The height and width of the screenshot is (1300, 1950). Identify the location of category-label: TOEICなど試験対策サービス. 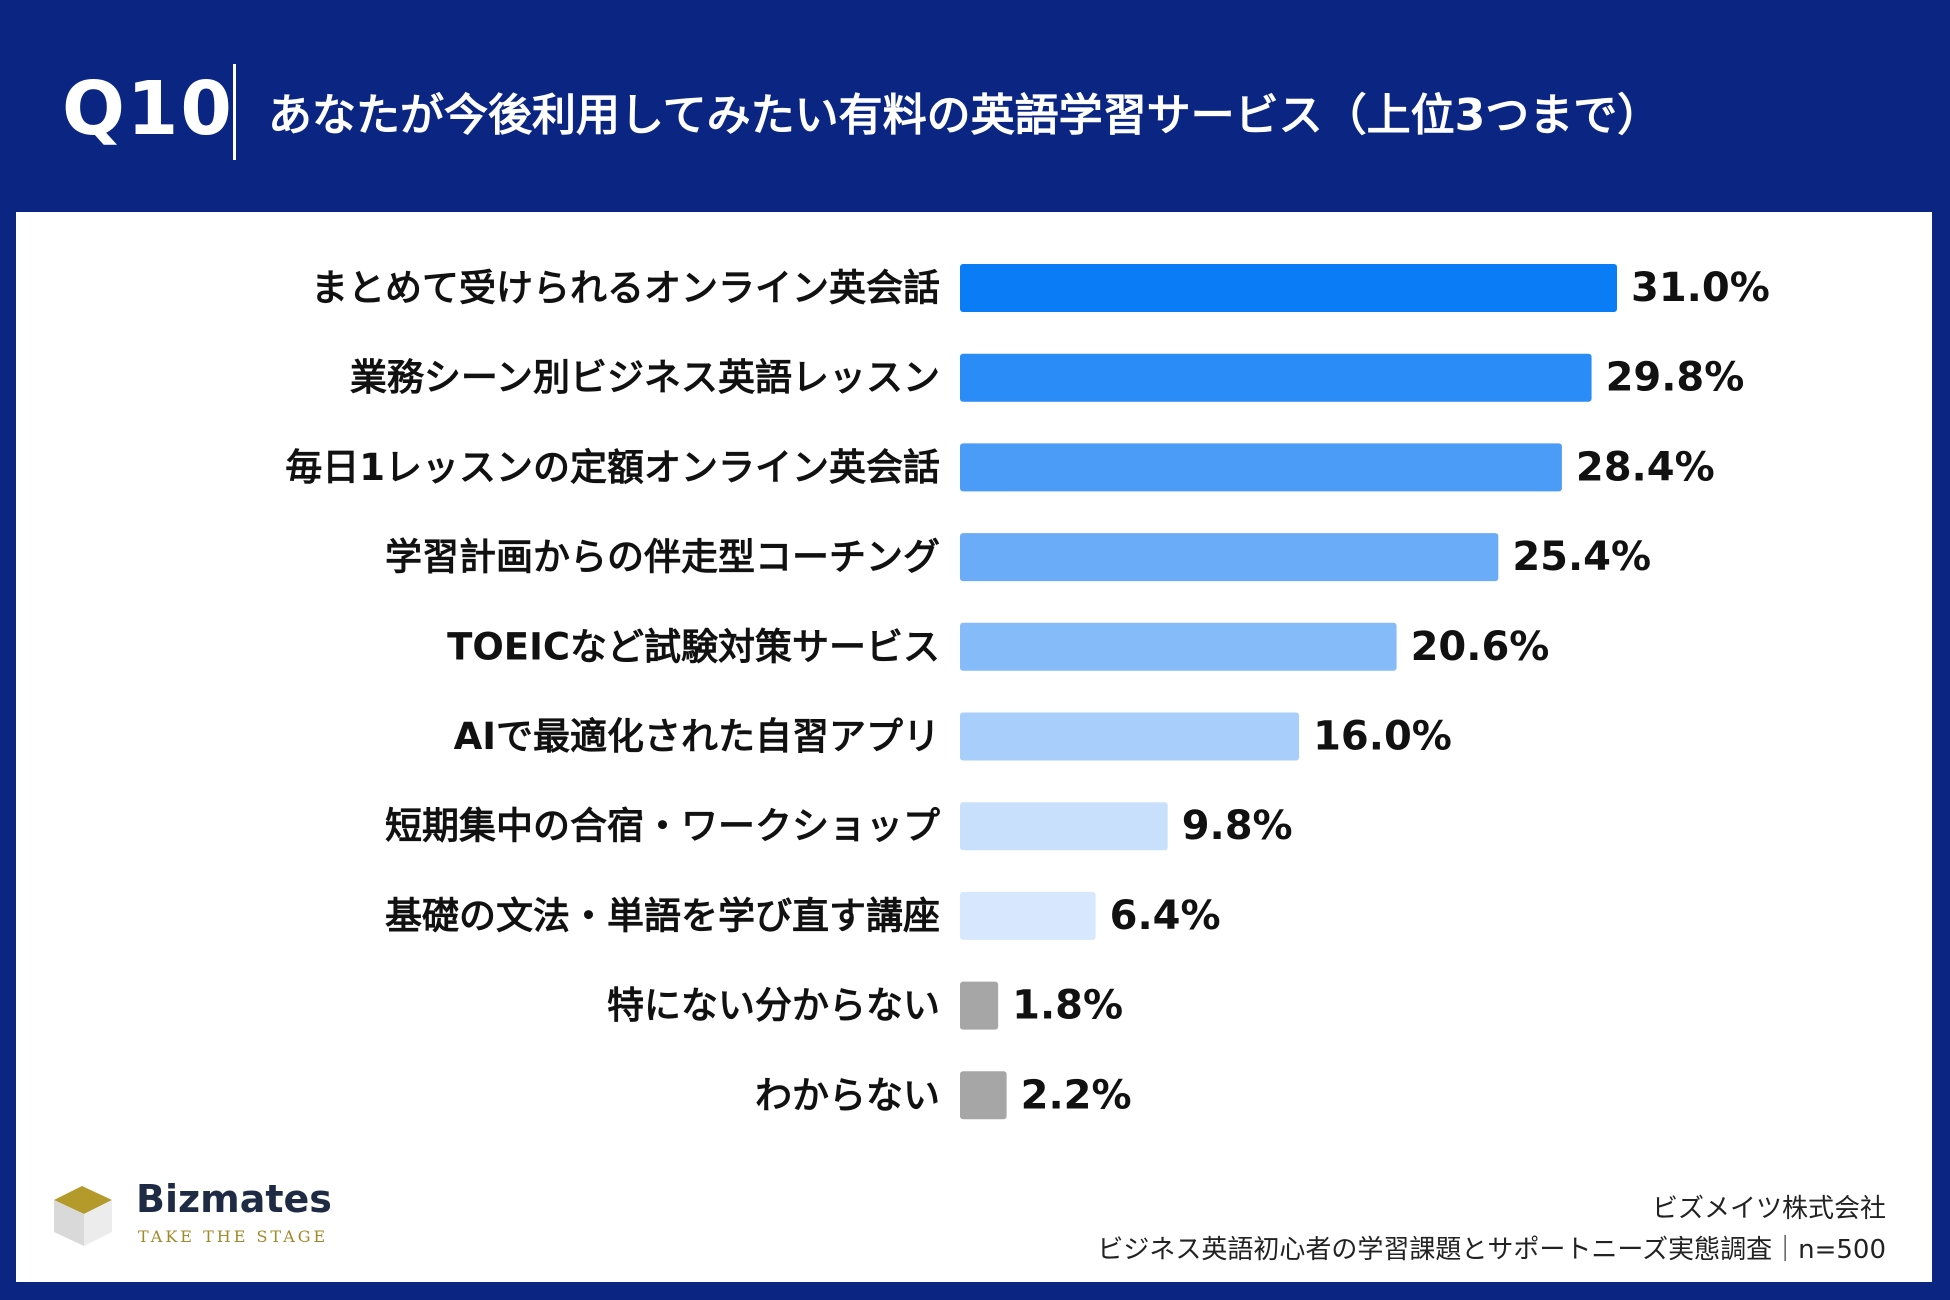
(693, 646).